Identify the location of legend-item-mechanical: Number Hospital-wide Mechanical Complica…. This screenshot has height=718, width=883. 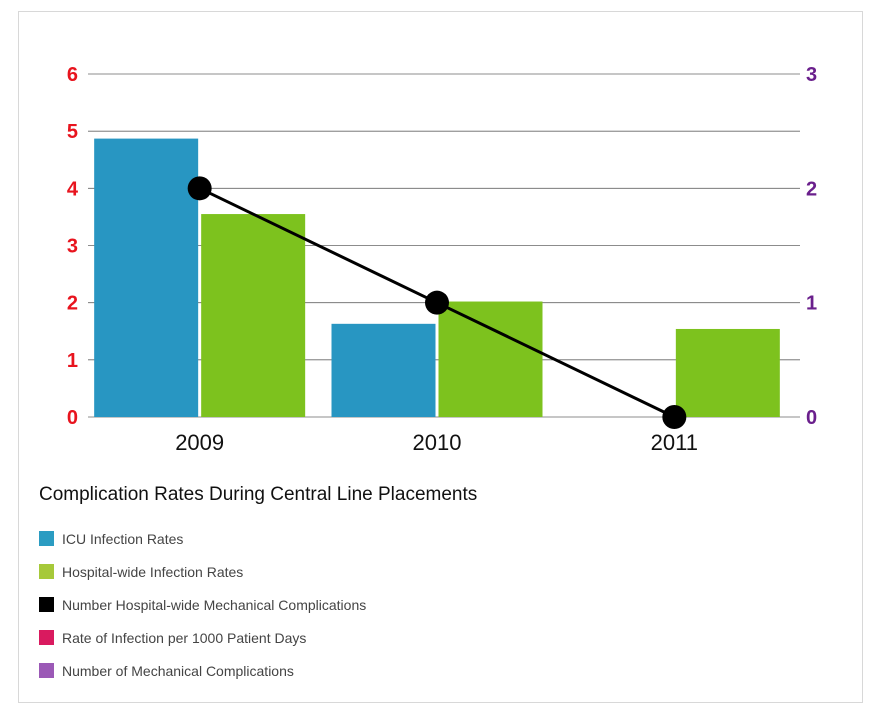
(258, 604).